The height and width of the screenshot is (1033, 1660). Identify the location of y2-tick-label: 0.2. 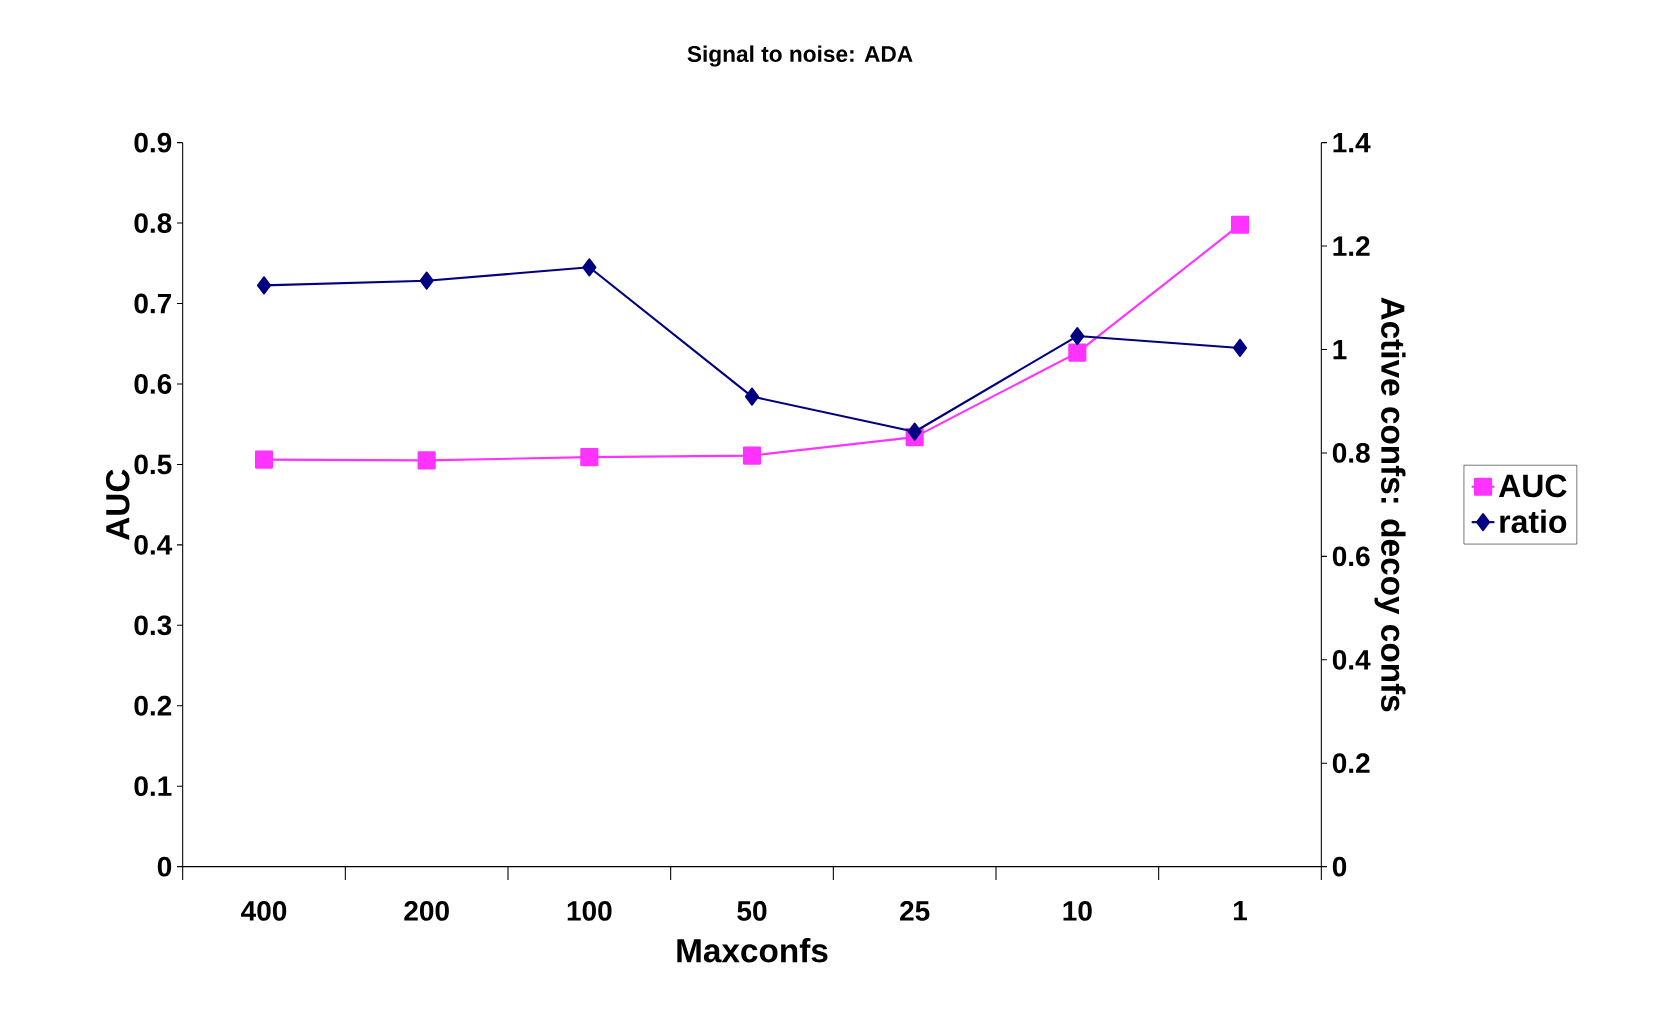
(1351, 763).